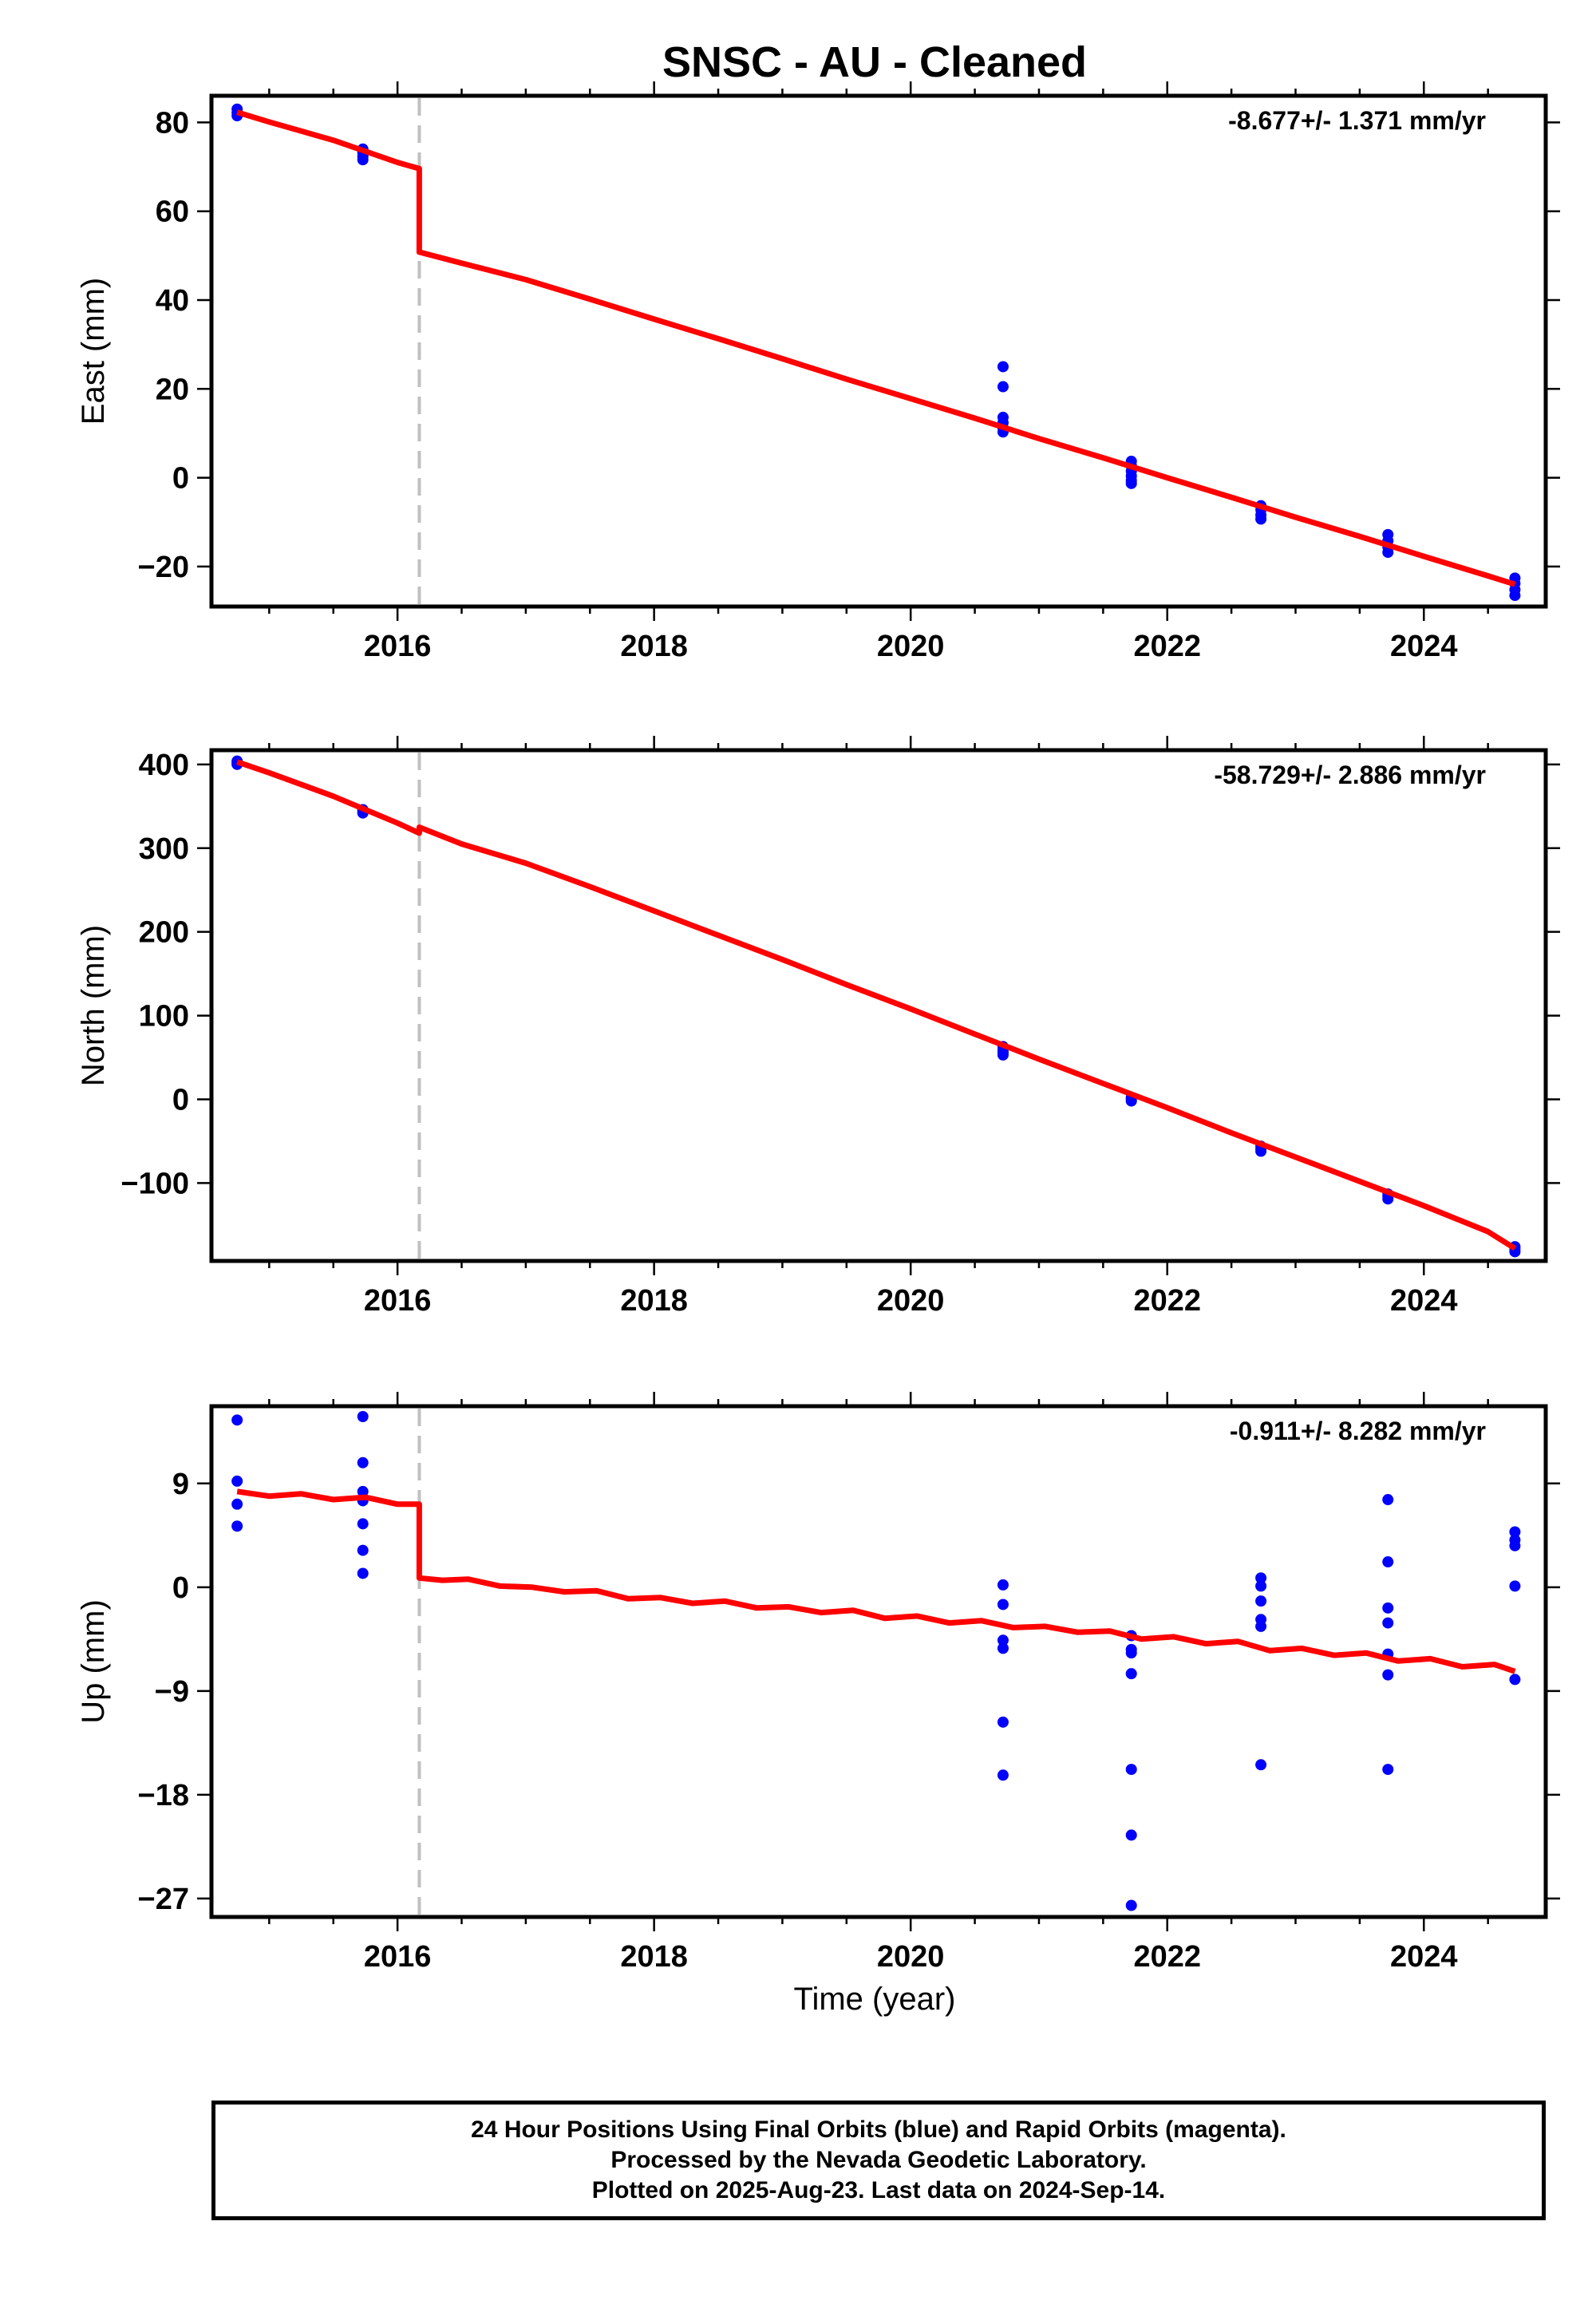 Image resolution: width=1596 pixels, height=2316 pixels. What do you see at coordinates (654, 646) in the screenshot?
I see `east-x-tick-label: 2018` at bounding box center [654, 646].